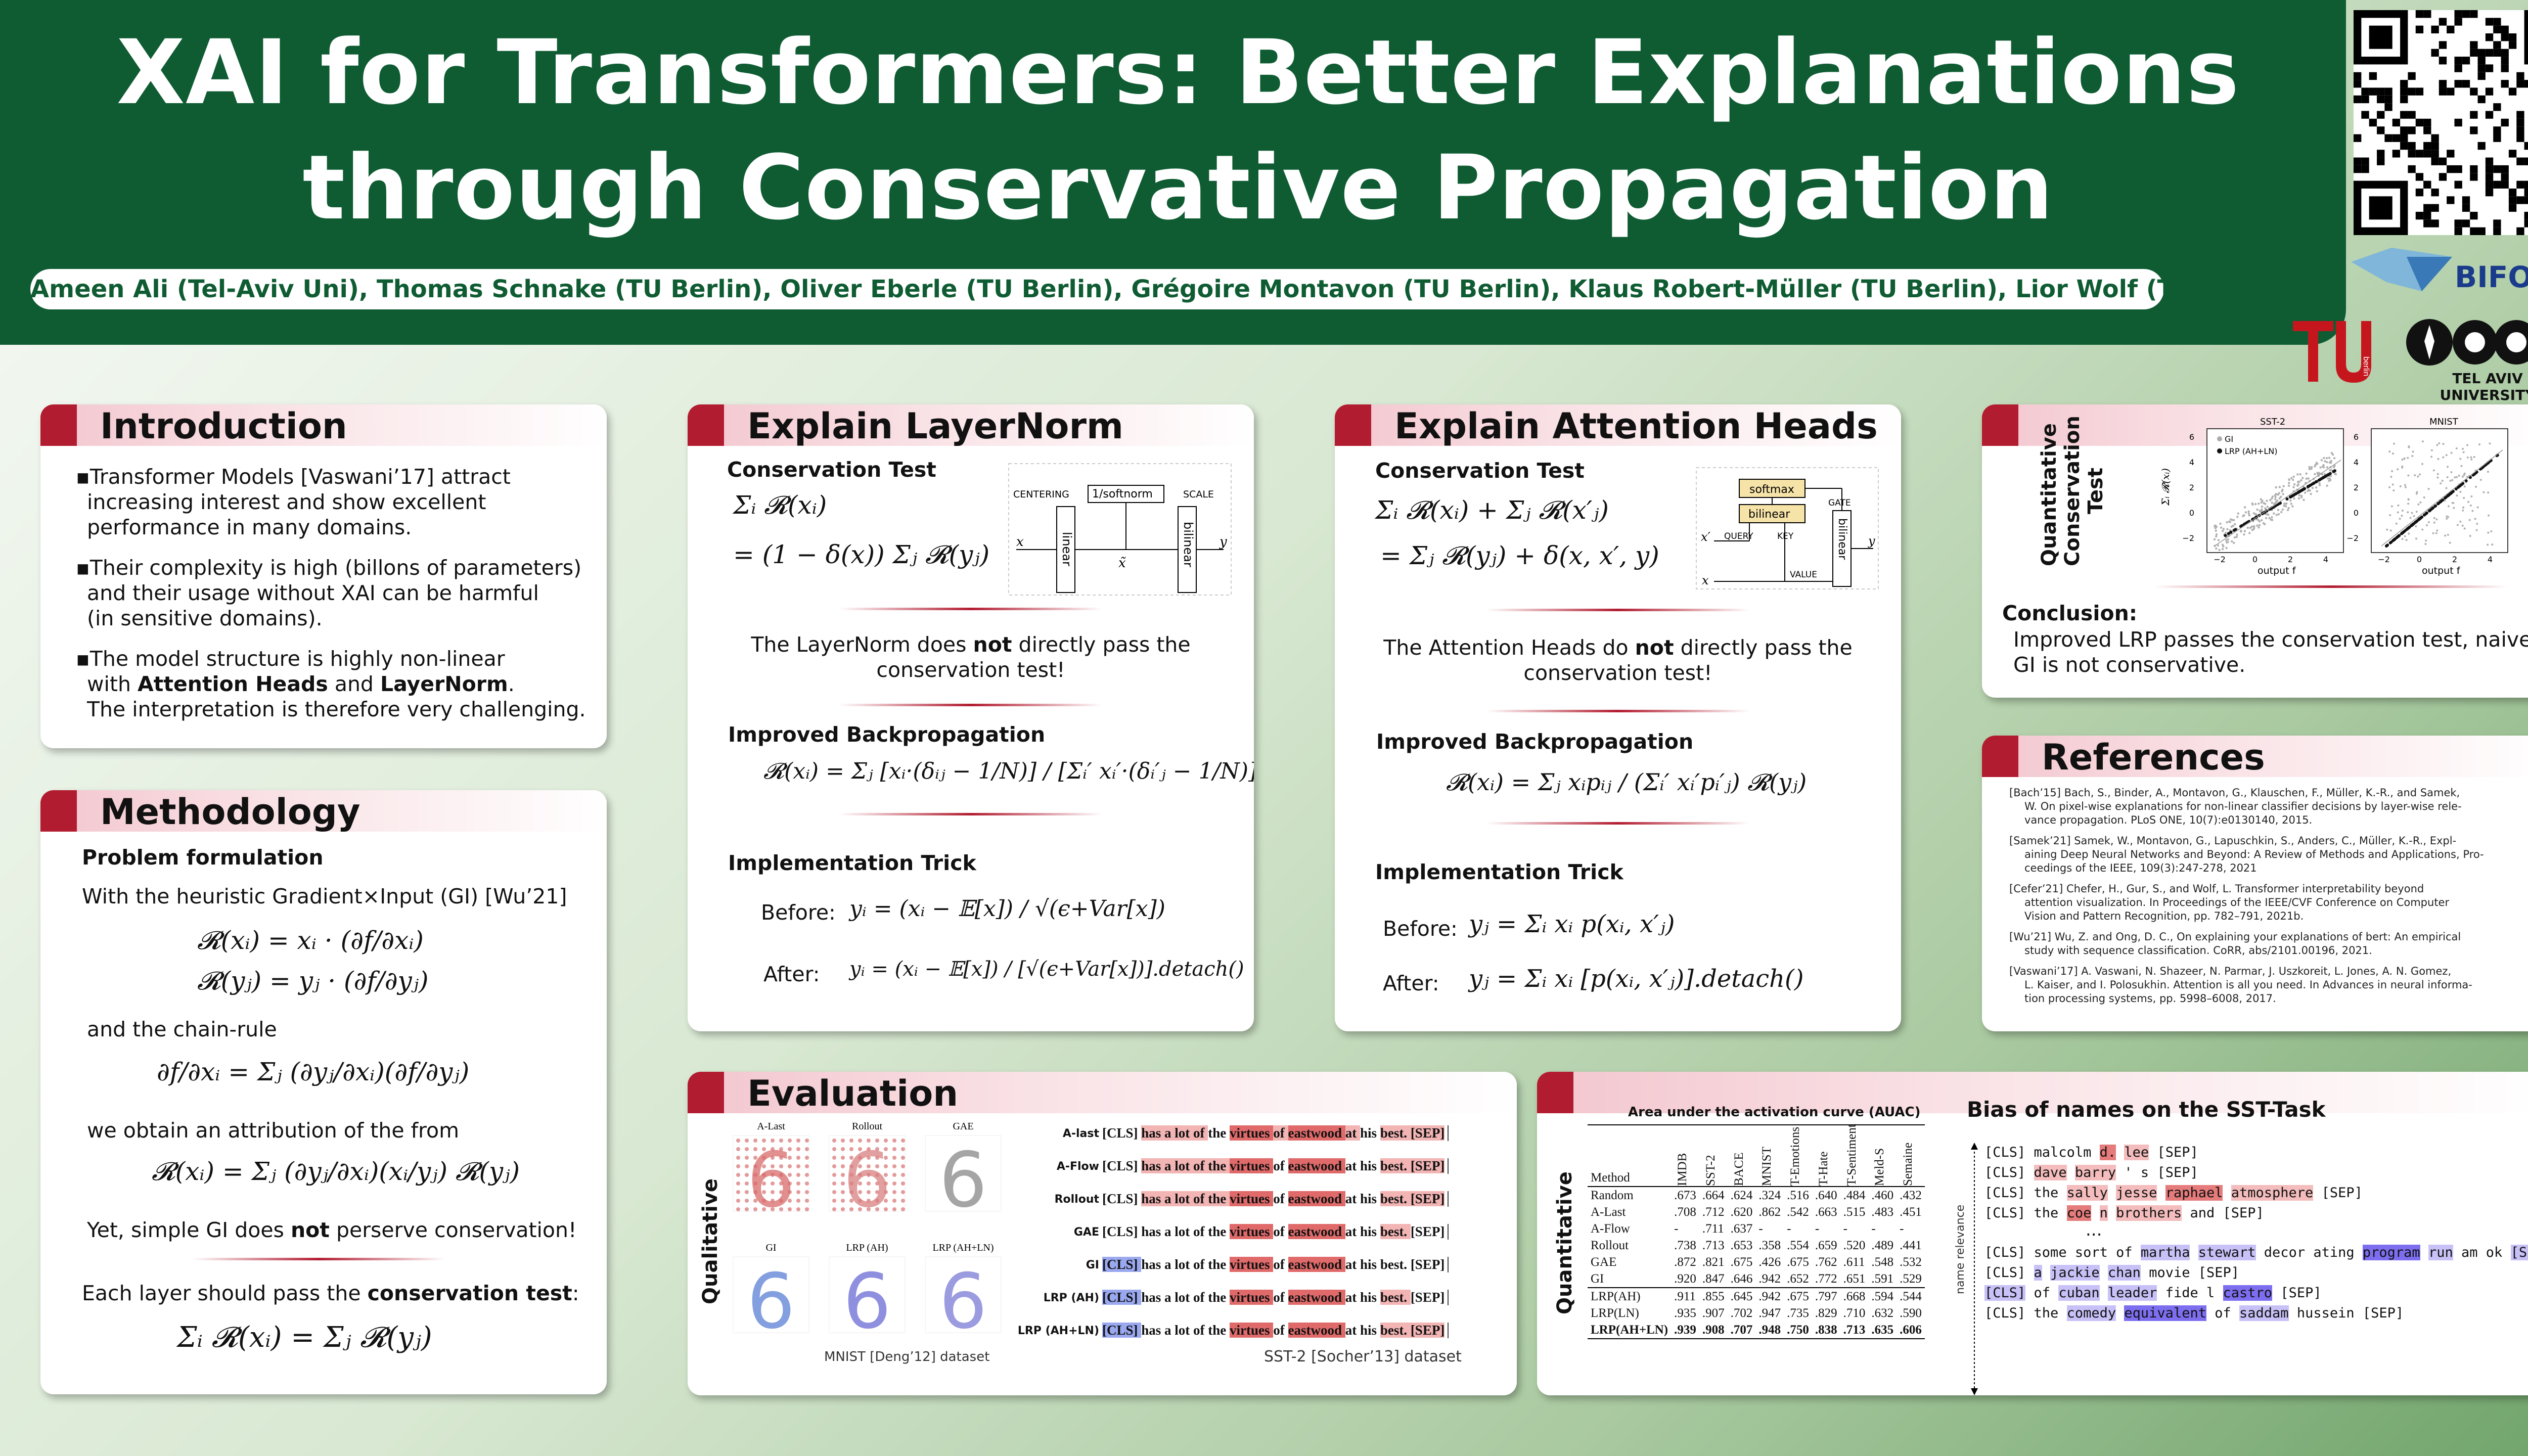 The width and height of the screenshot is (2528, 1456). I want to click on token: barry, so click(2095, 1172).